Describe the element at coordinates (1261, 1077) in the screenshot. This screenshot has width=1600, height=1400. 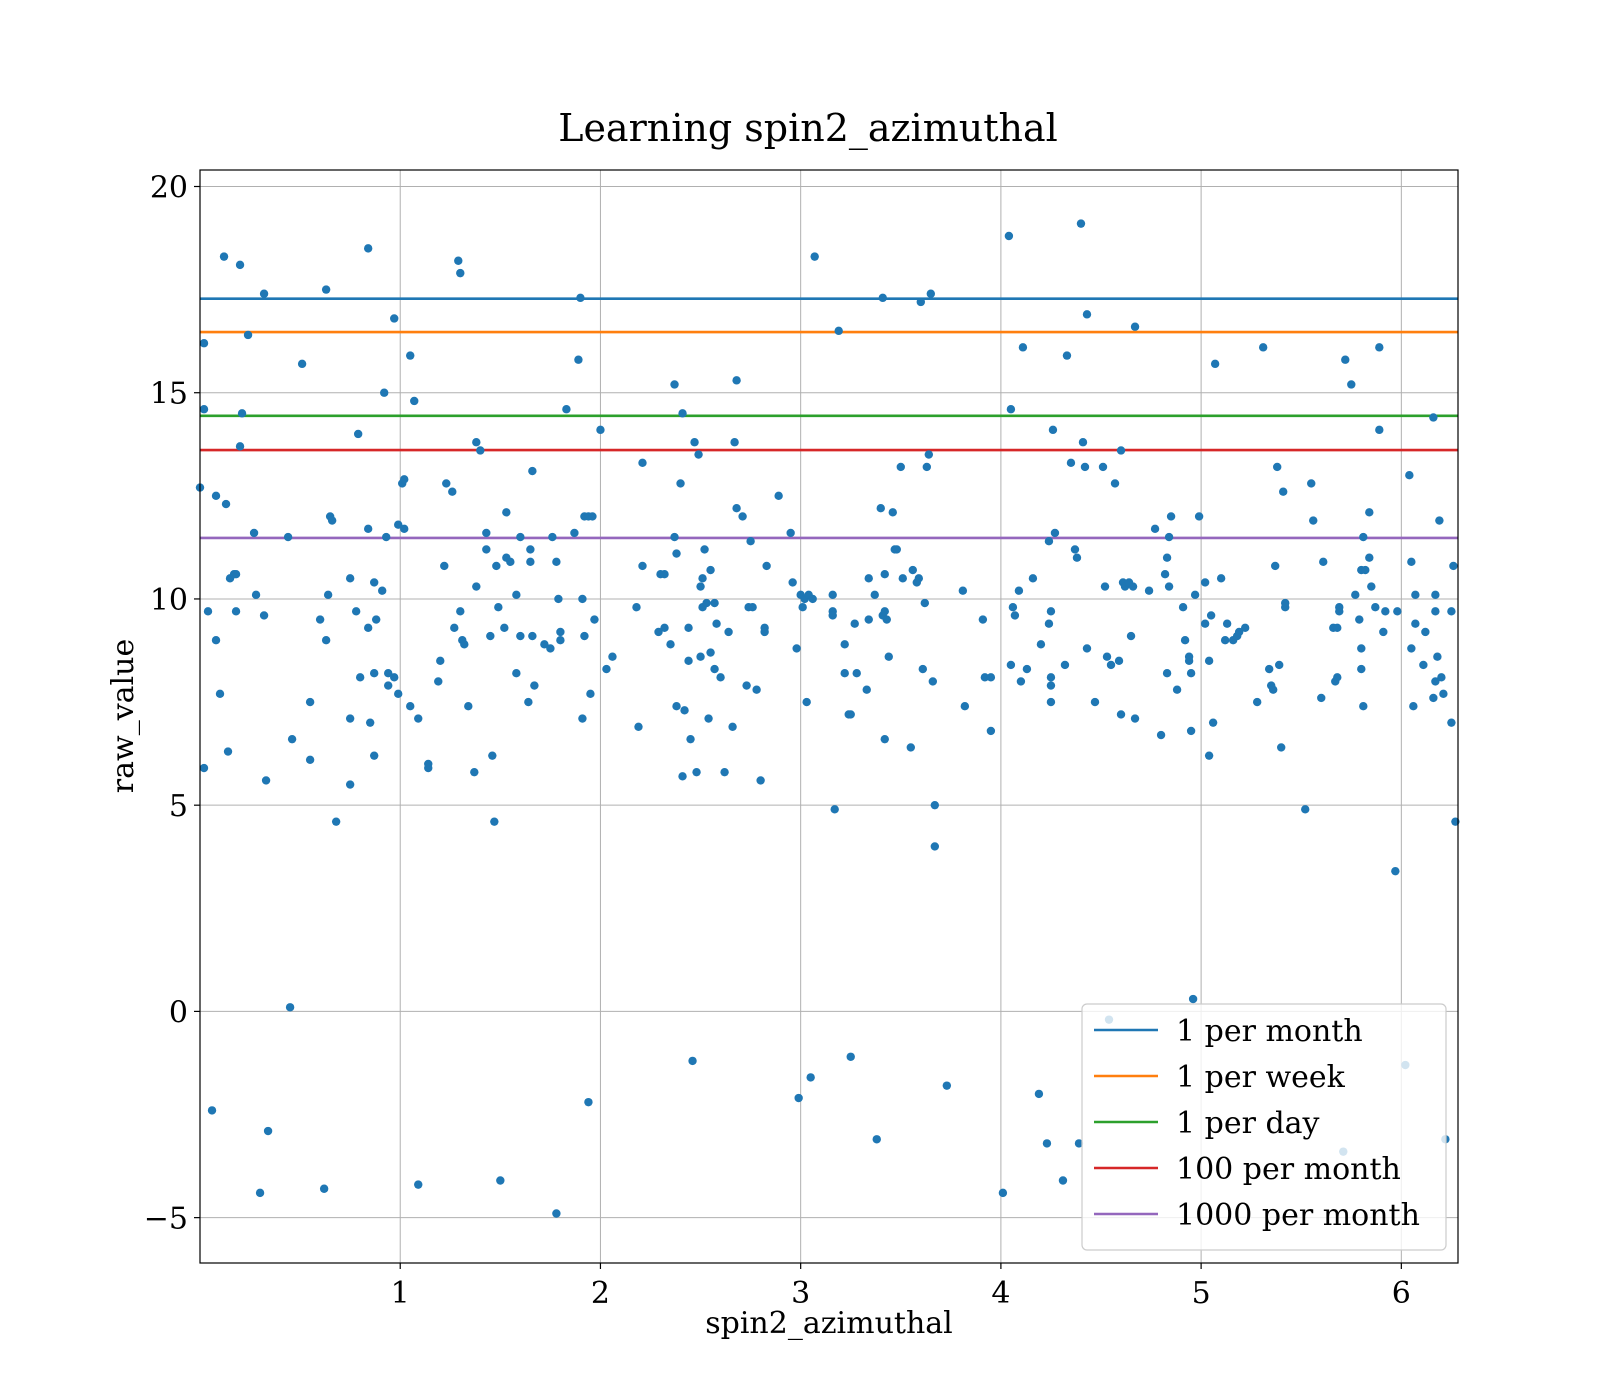
I see `legend-label: 1 per week` at that location.